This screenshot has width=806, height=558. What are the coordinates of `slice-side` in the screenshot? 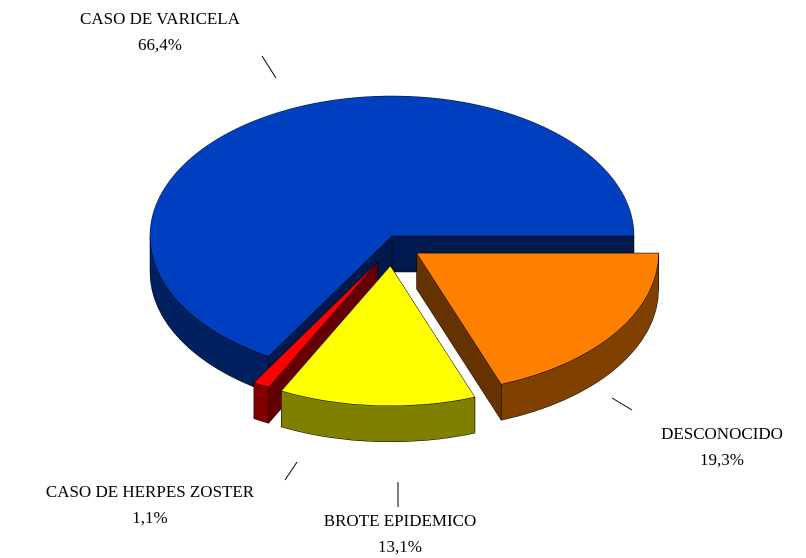 It's located at (261, 403).